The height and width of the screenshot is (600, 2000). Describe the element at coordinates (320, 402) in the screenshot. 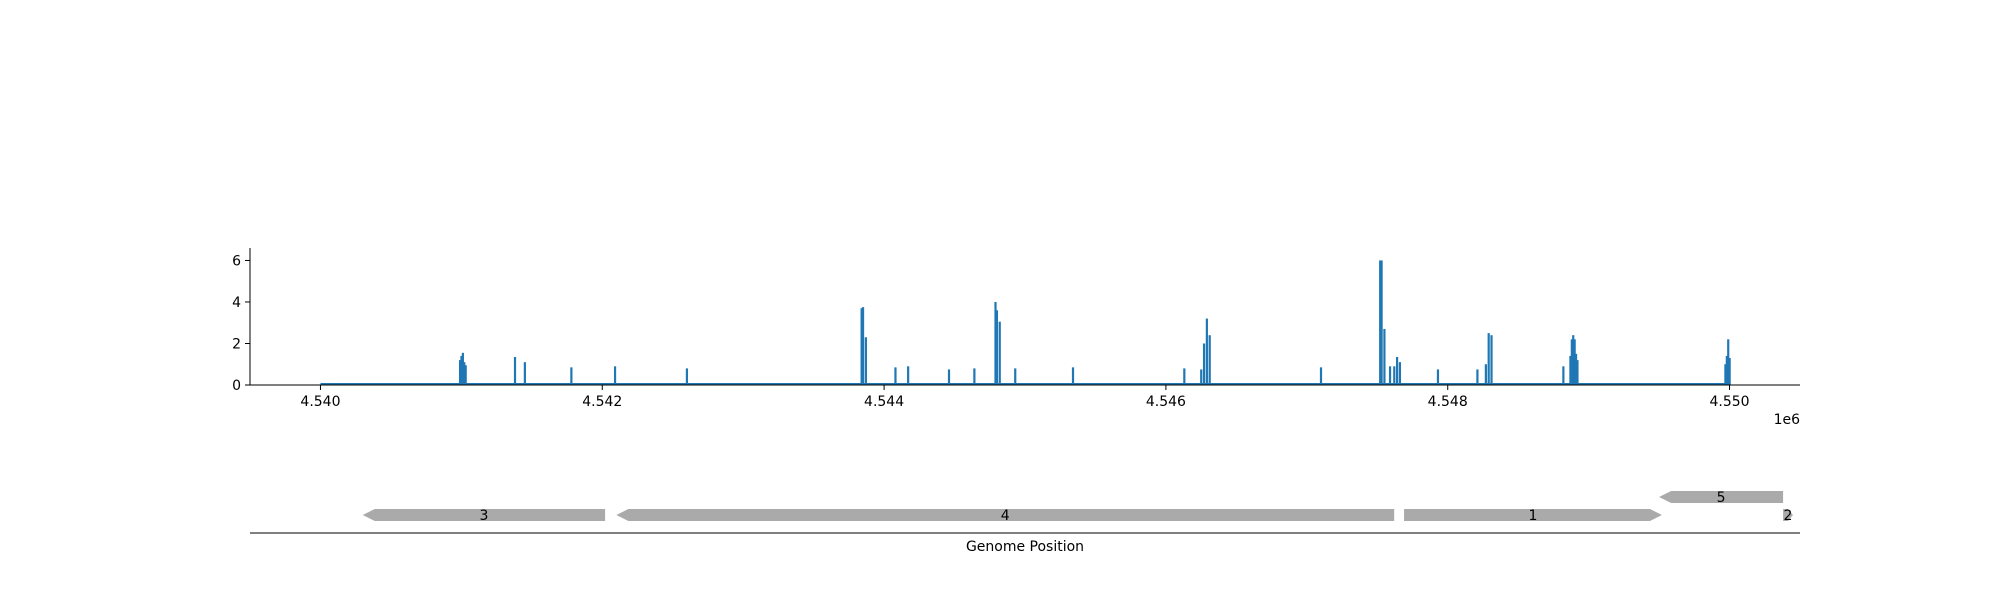

I see `x-tick-label: 4.540` at that location.